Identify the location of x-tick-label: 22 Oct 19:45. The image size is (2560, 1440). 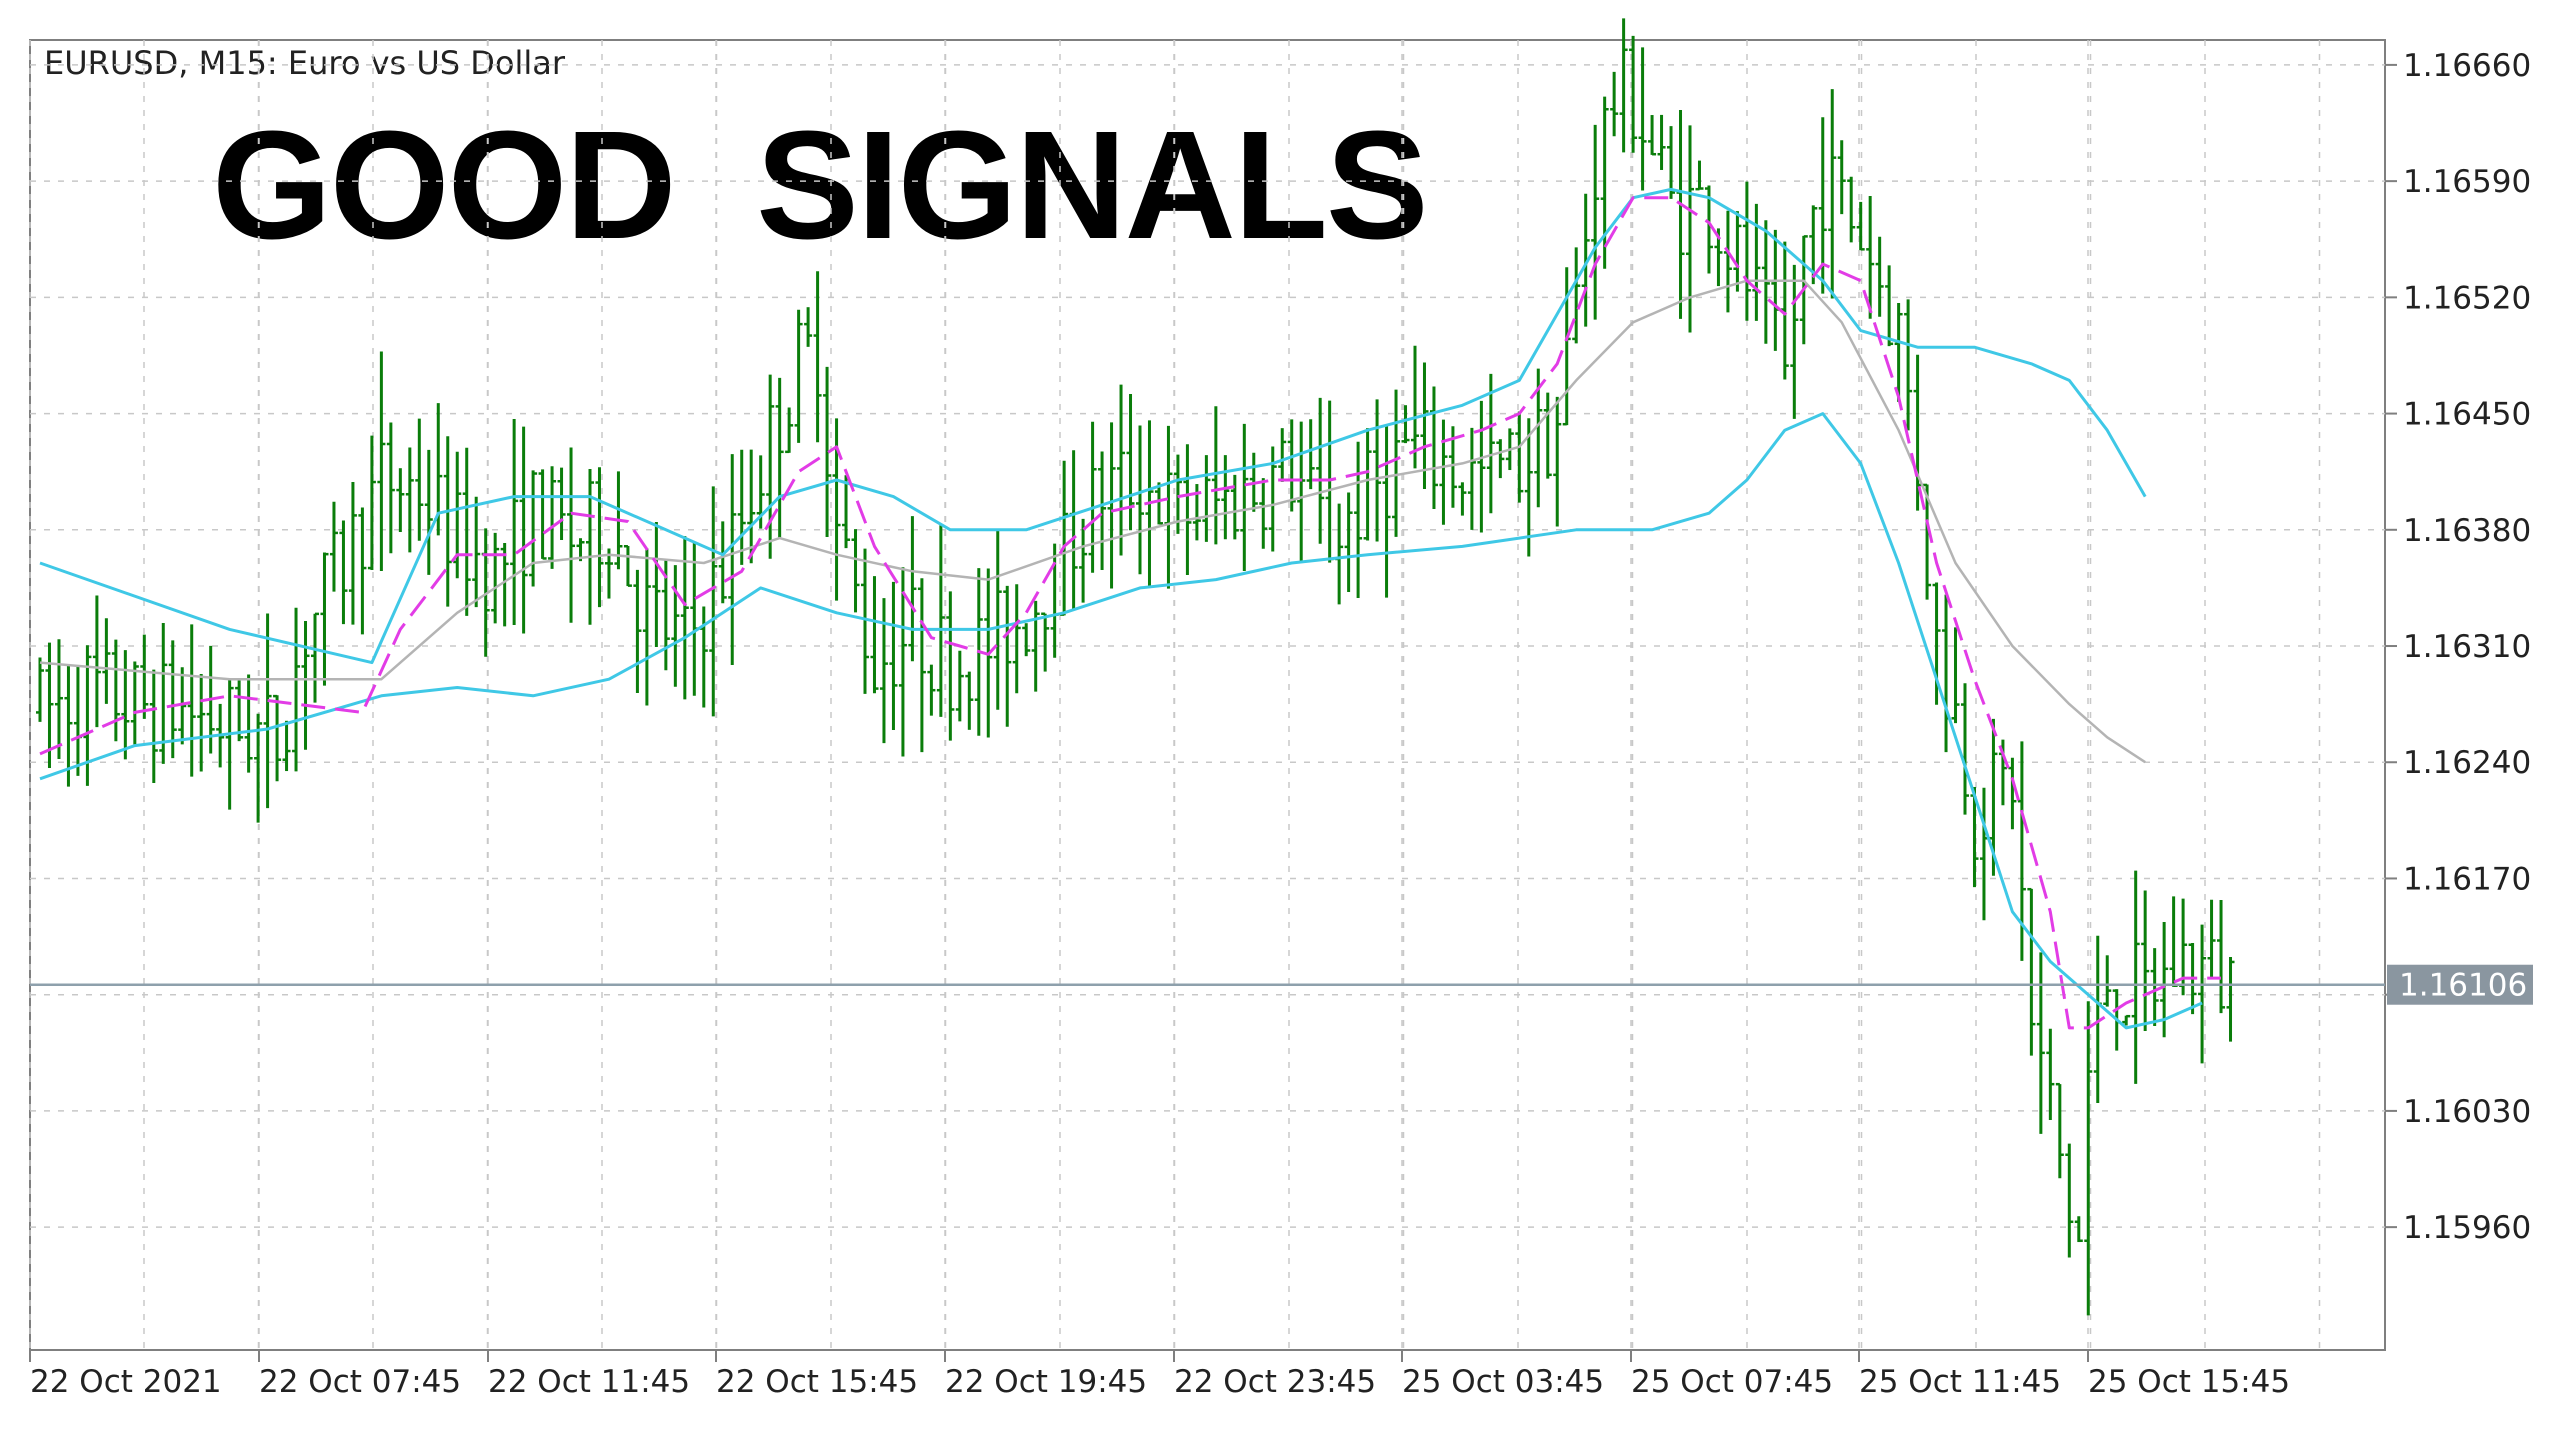
(1046, 1382).